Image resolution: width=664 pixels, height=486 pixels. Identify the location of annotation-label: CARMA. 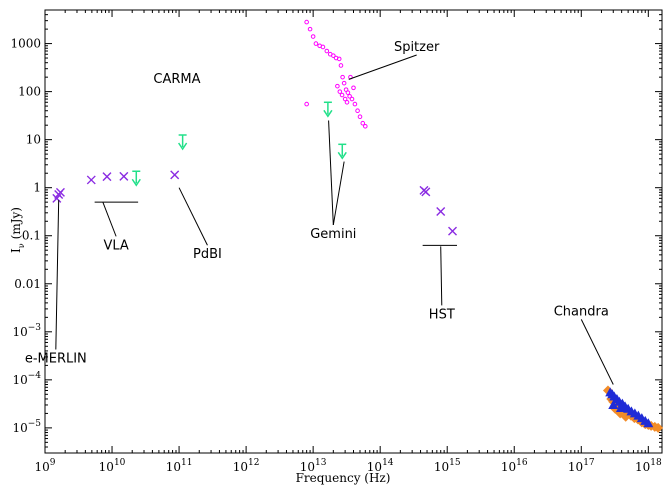
(176, 79).